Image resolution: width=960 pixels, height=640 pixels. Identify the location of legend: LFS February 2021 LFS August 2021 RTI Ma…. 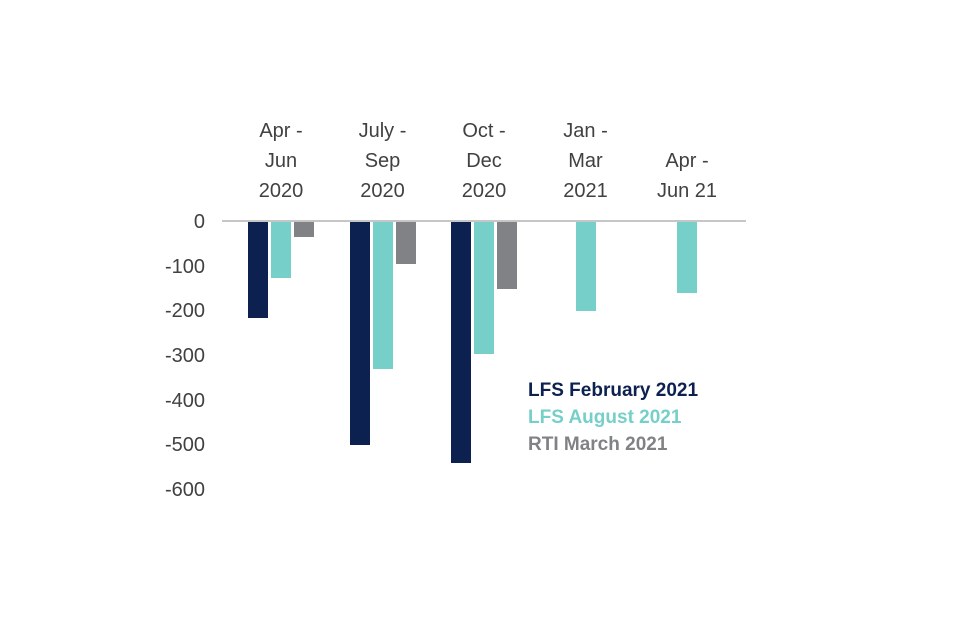
(613, 417).